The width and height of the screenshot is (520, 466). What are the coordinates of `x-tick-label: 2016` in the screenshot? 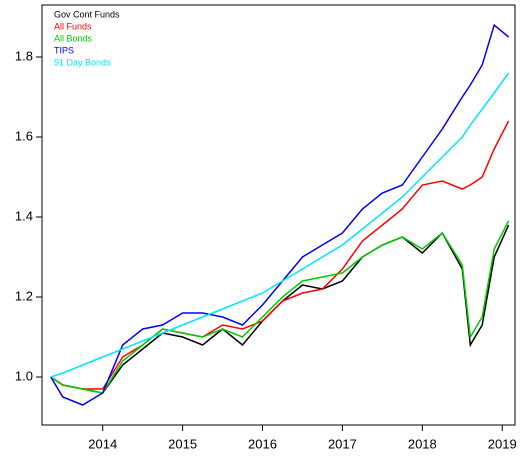 It's located at (262, 443).